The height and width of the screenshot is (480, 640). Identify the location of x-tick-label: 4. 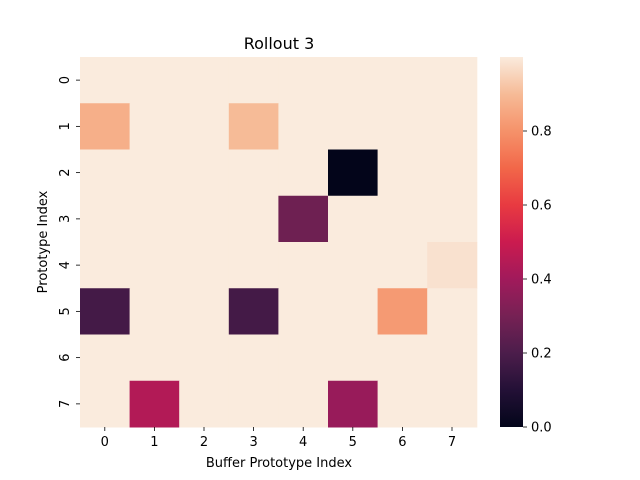
(303, 442).